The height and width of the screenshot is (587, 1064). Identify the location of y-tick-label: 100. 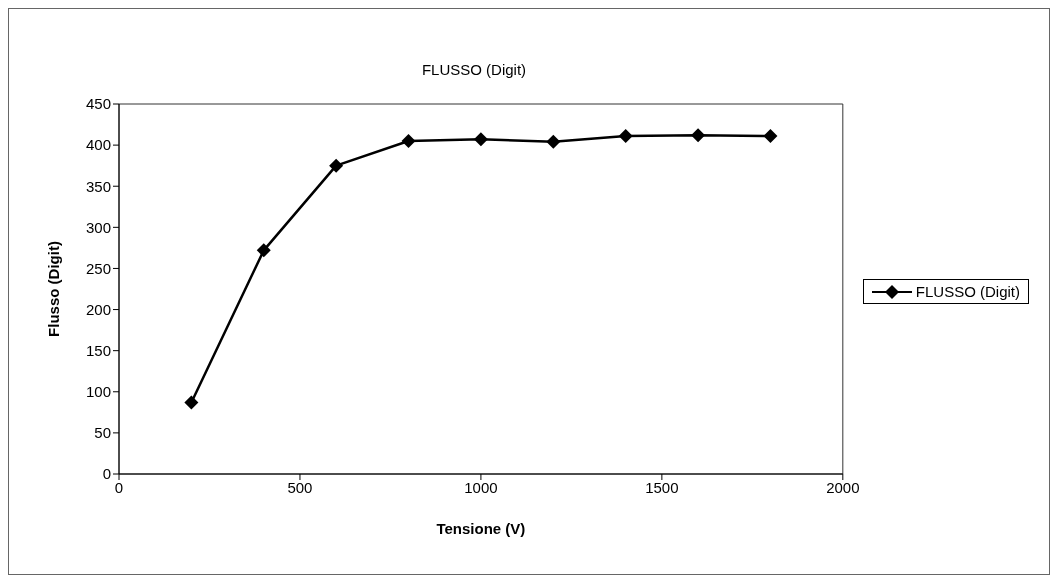
(98, 392).